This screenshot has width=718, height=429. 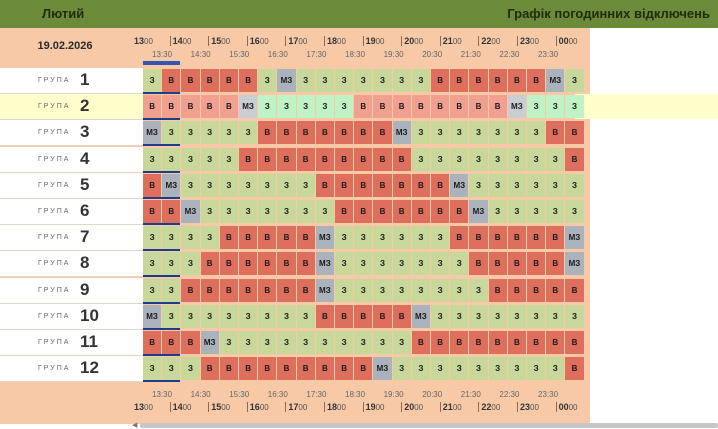 What do you see at coordinates (135, 425) in the screenshot?
I see `scroll-left-icon: ◀` at bounding box center [135, 425].